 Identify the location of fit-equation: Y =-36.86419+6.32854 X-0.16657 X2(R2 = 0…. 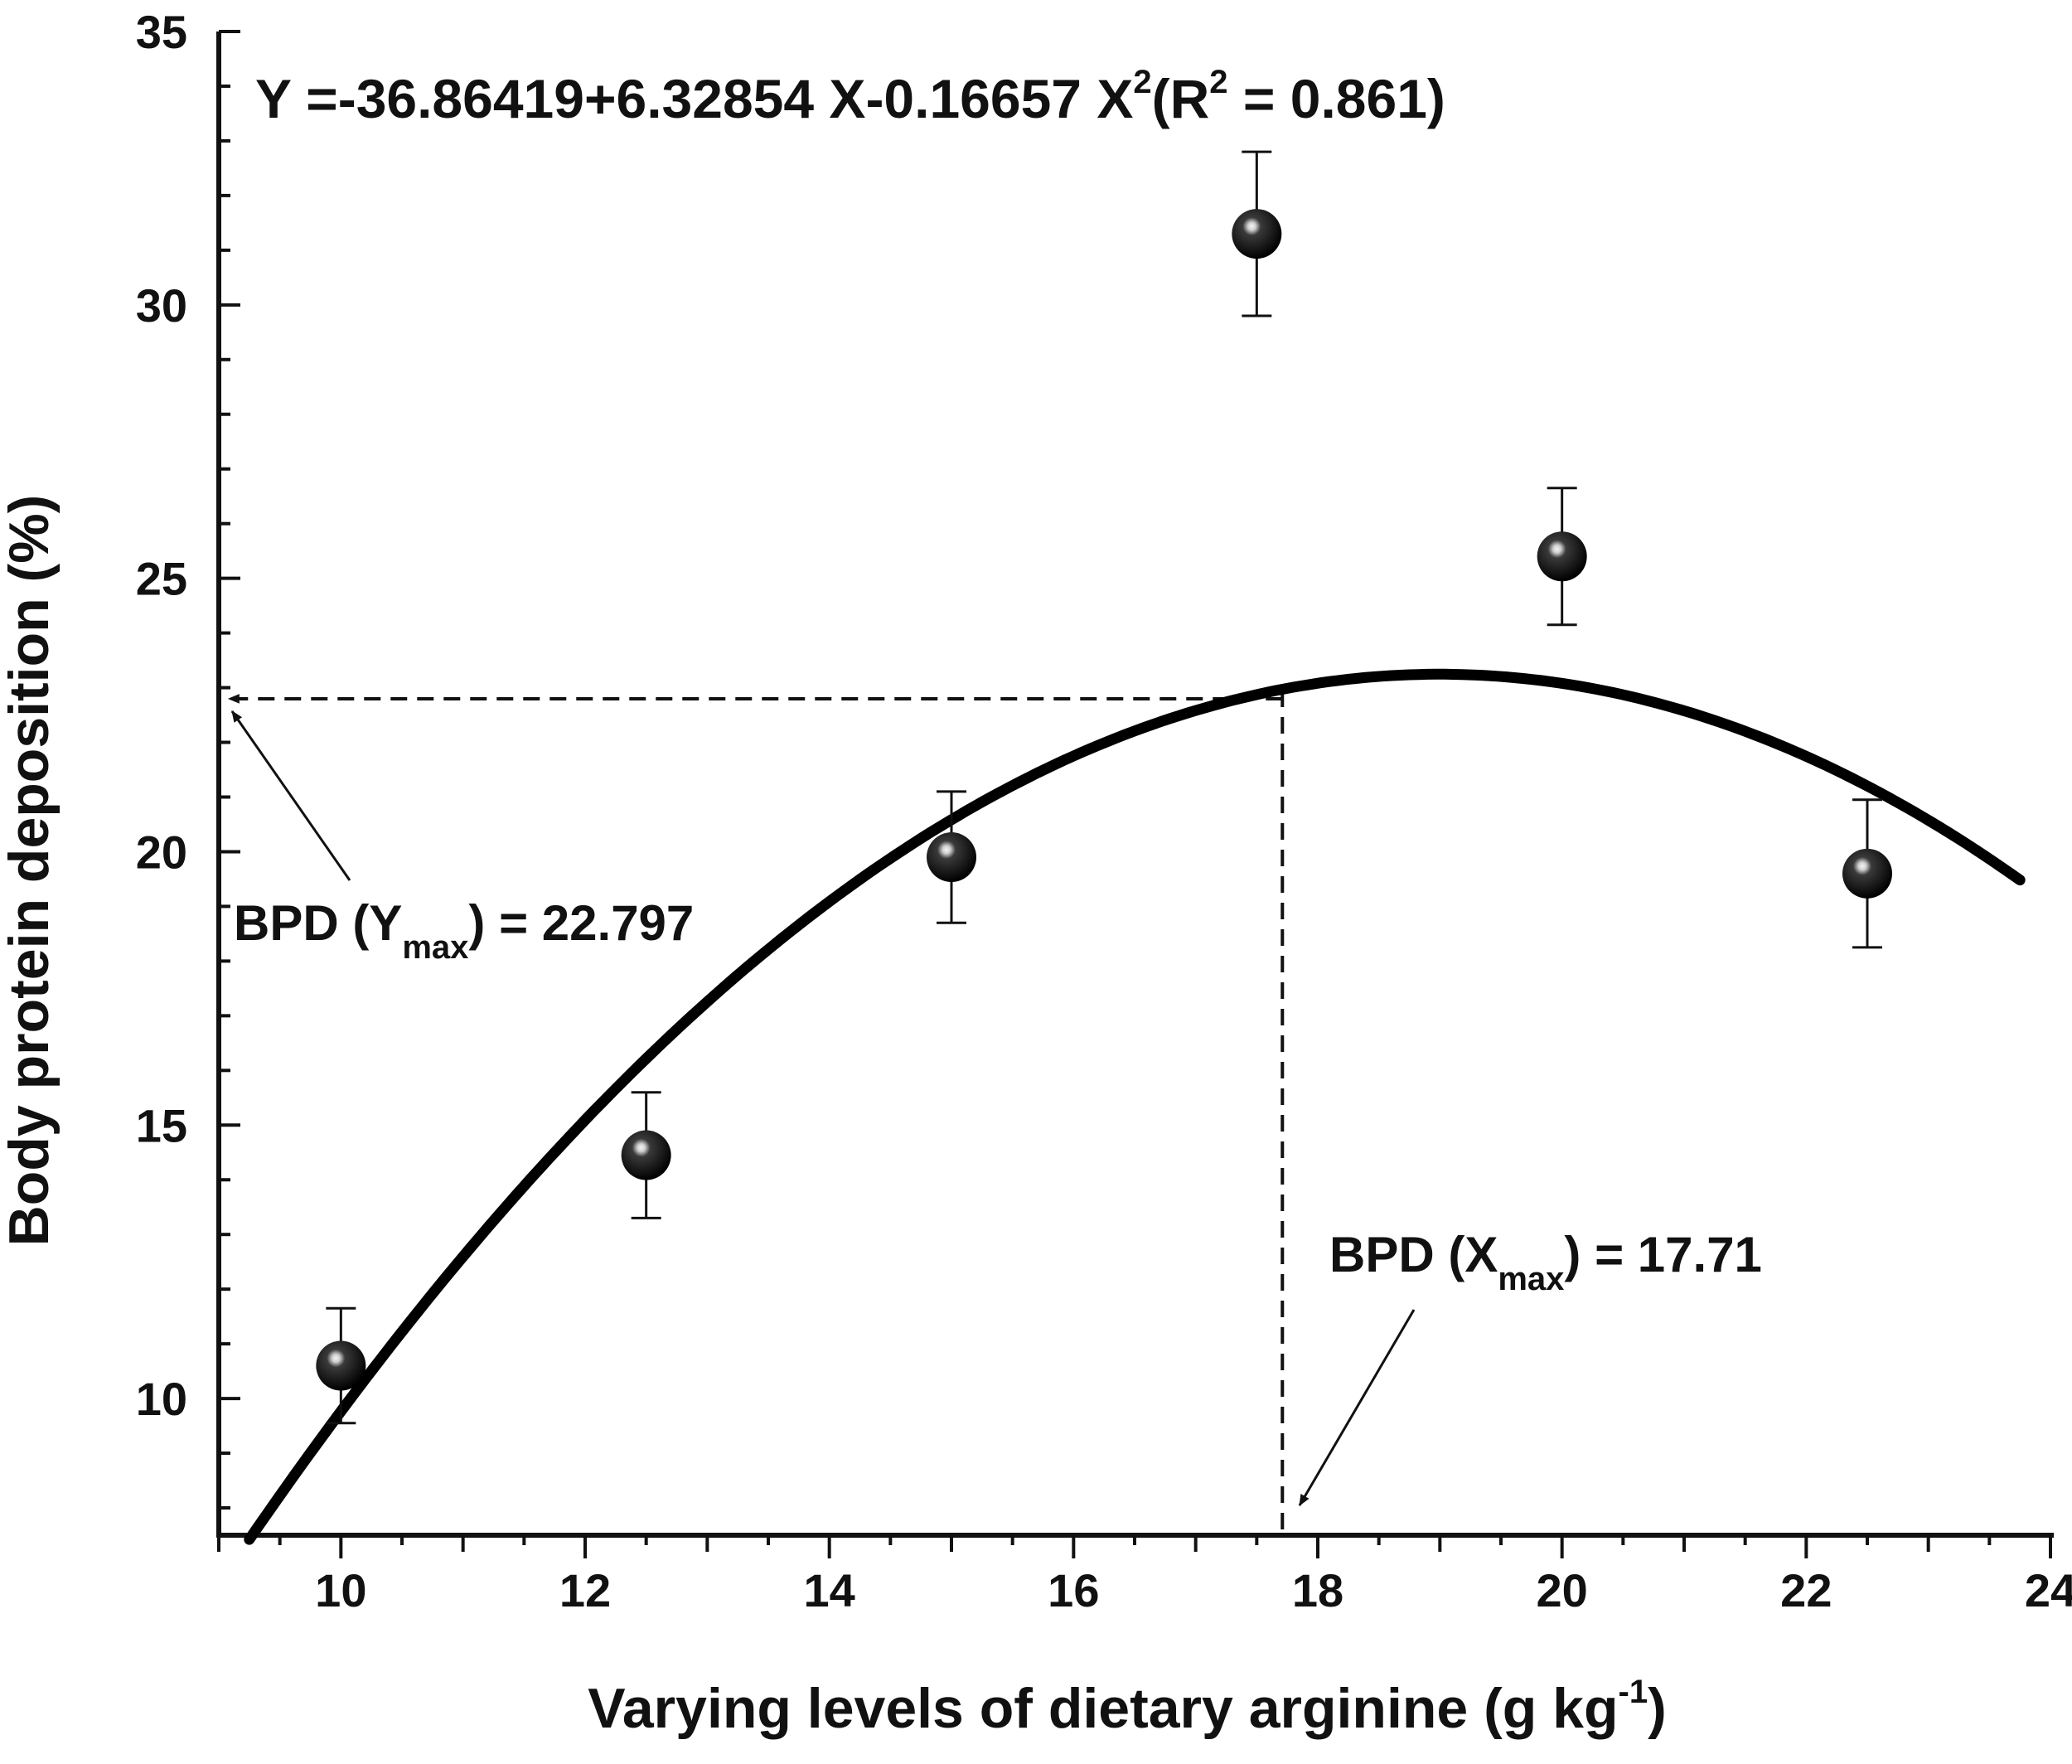
(850, 96).